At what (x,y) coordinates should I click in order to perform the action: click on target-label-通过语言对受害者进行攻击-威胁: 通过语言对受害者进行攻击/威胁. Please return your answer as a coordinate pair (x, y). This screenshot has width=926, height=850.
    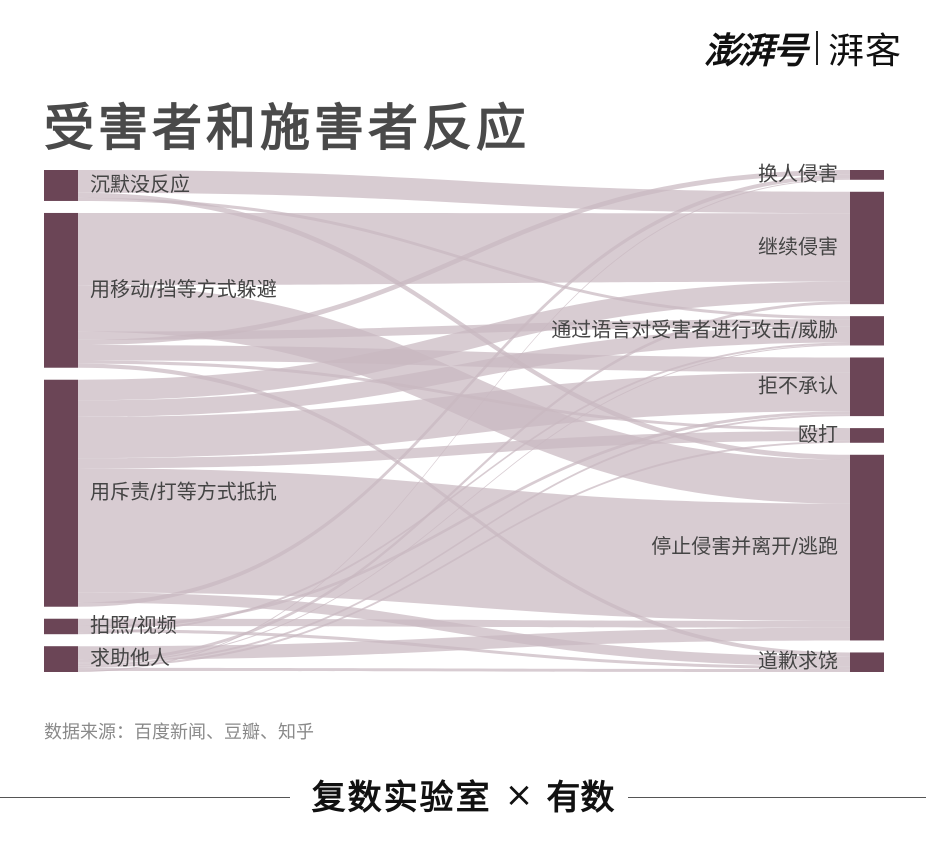
    Looking at the image, I should click on (694, 329).